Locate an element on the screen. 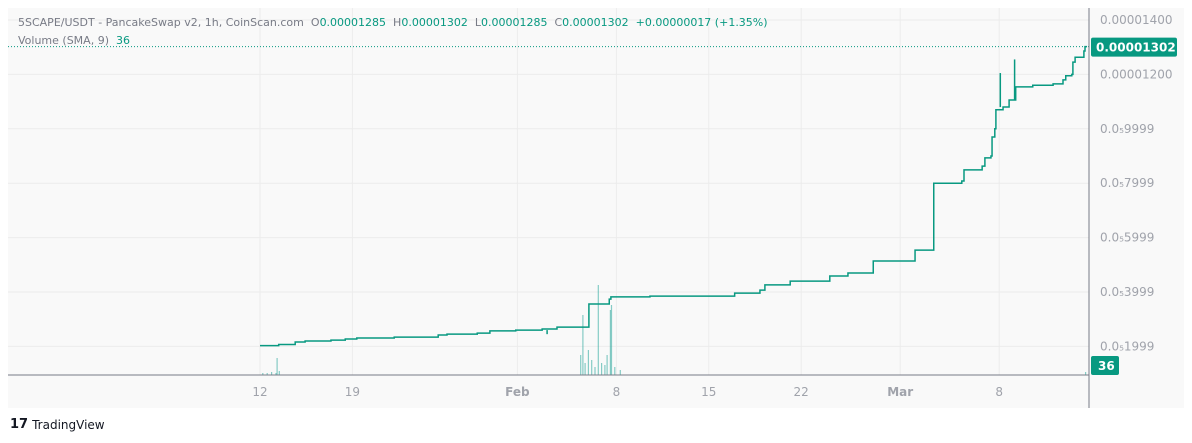 This screenshot has height=443, width=1192. volume-legend: Volume (SMA, 9) 36 is located at coordinates (74, 40).